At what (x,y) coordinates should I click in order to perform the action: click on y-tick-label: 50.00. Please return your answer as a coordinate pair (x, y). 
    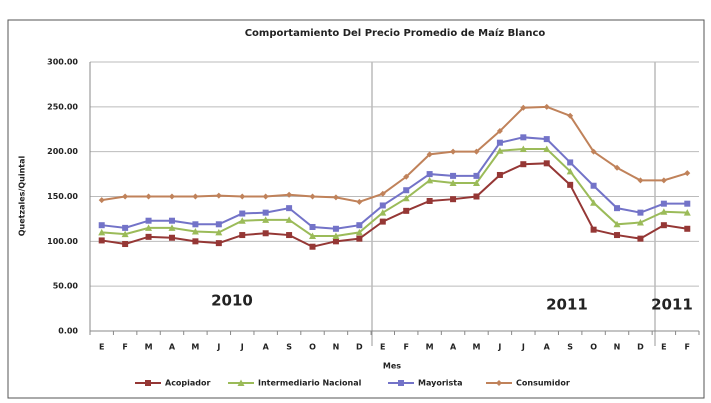
    Looking at the image, I should click on (66, 286).